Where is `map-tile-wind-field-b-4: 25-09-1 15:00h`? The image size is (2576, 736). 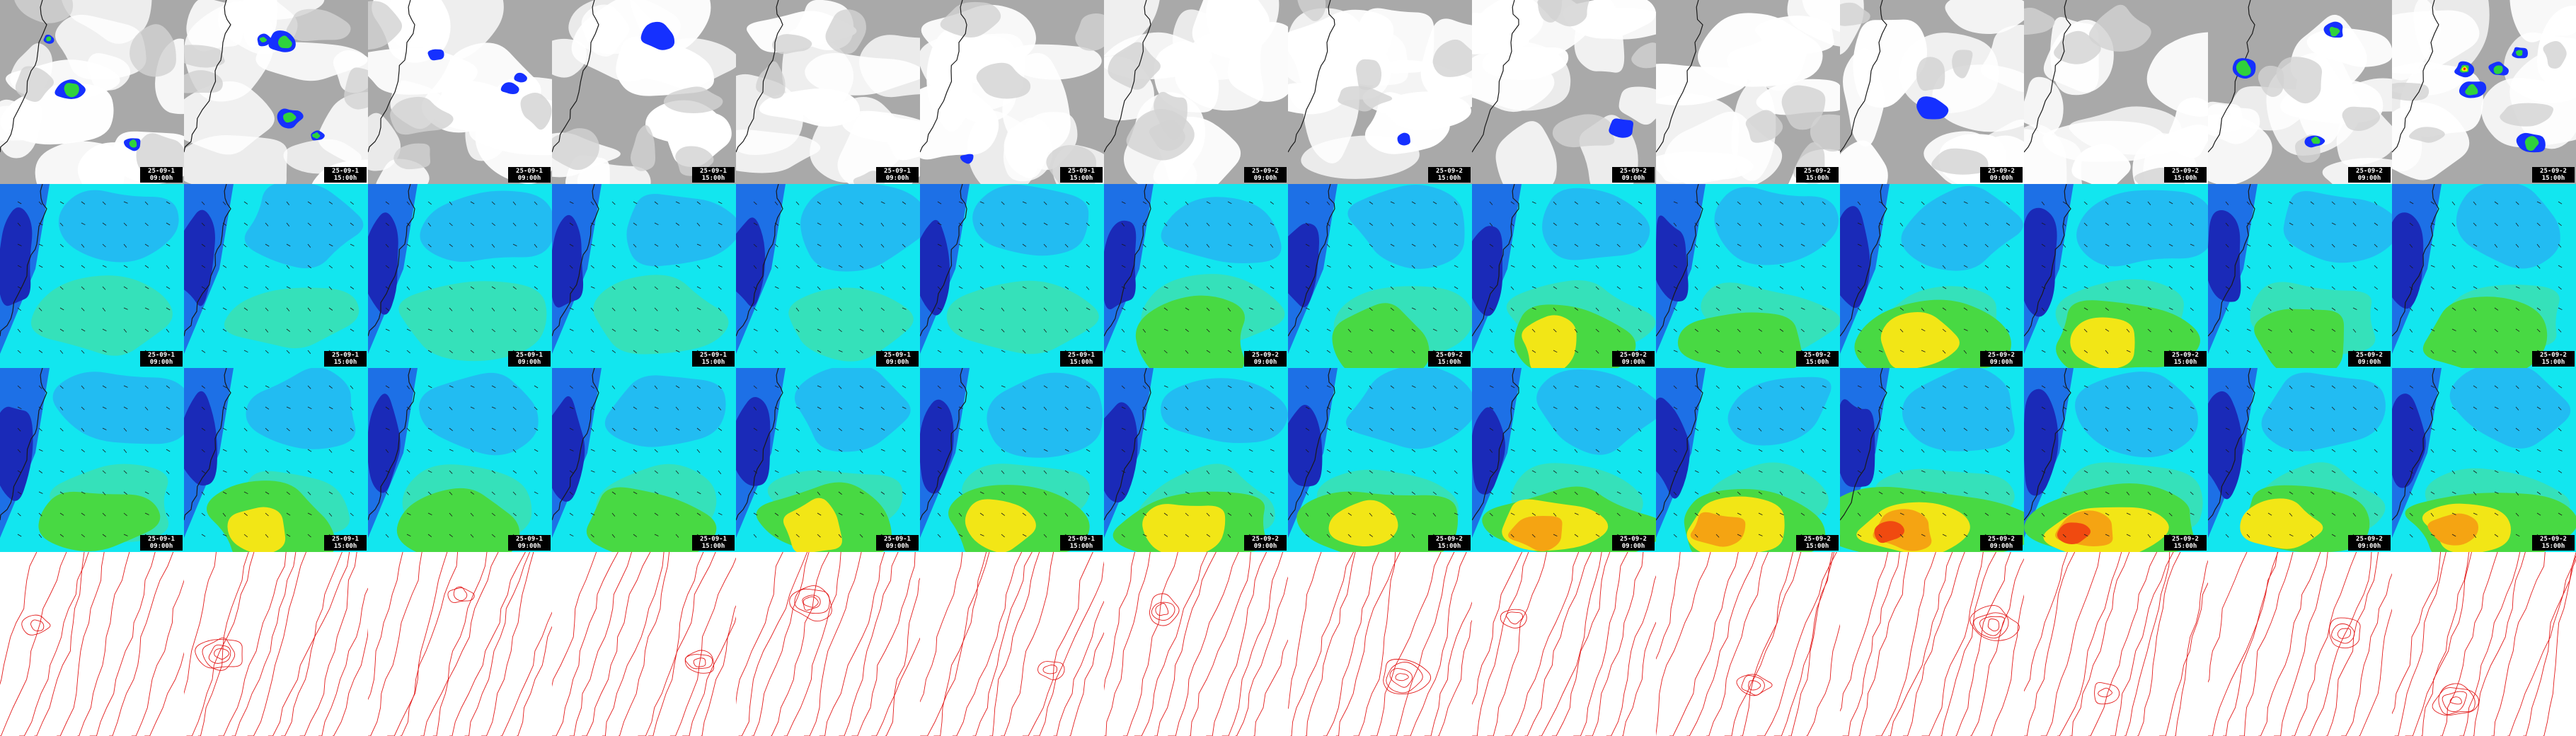
map-tile-wind-field-b-4: 25-09-1 15:00h is located at coordinates (644, 460).